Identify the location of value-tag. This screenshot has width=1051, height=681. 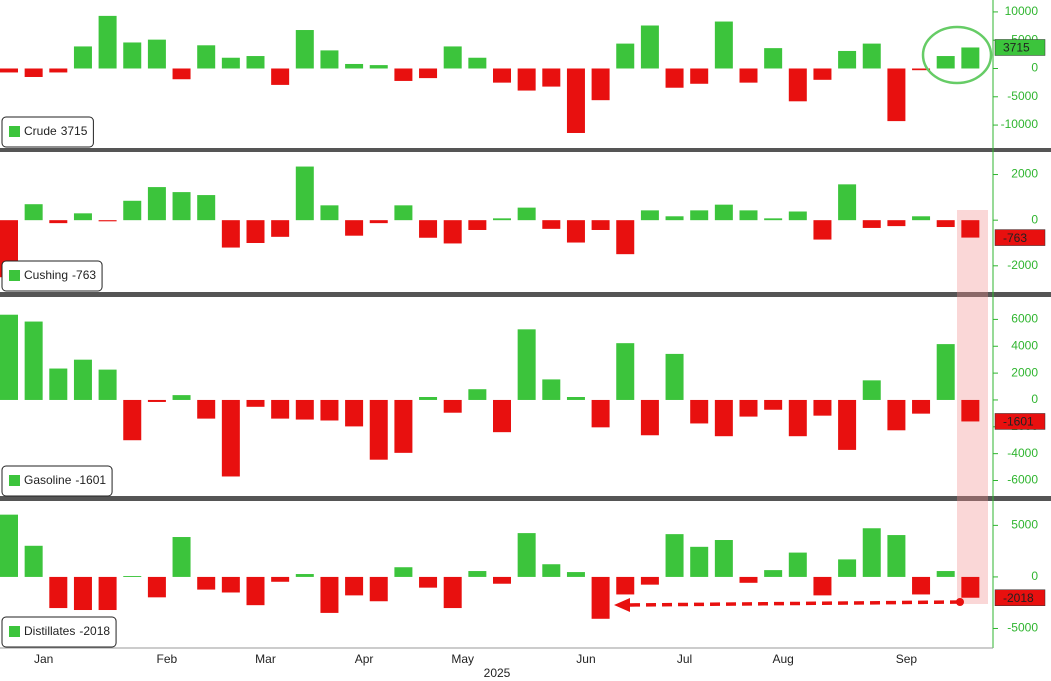
(1020, 47).